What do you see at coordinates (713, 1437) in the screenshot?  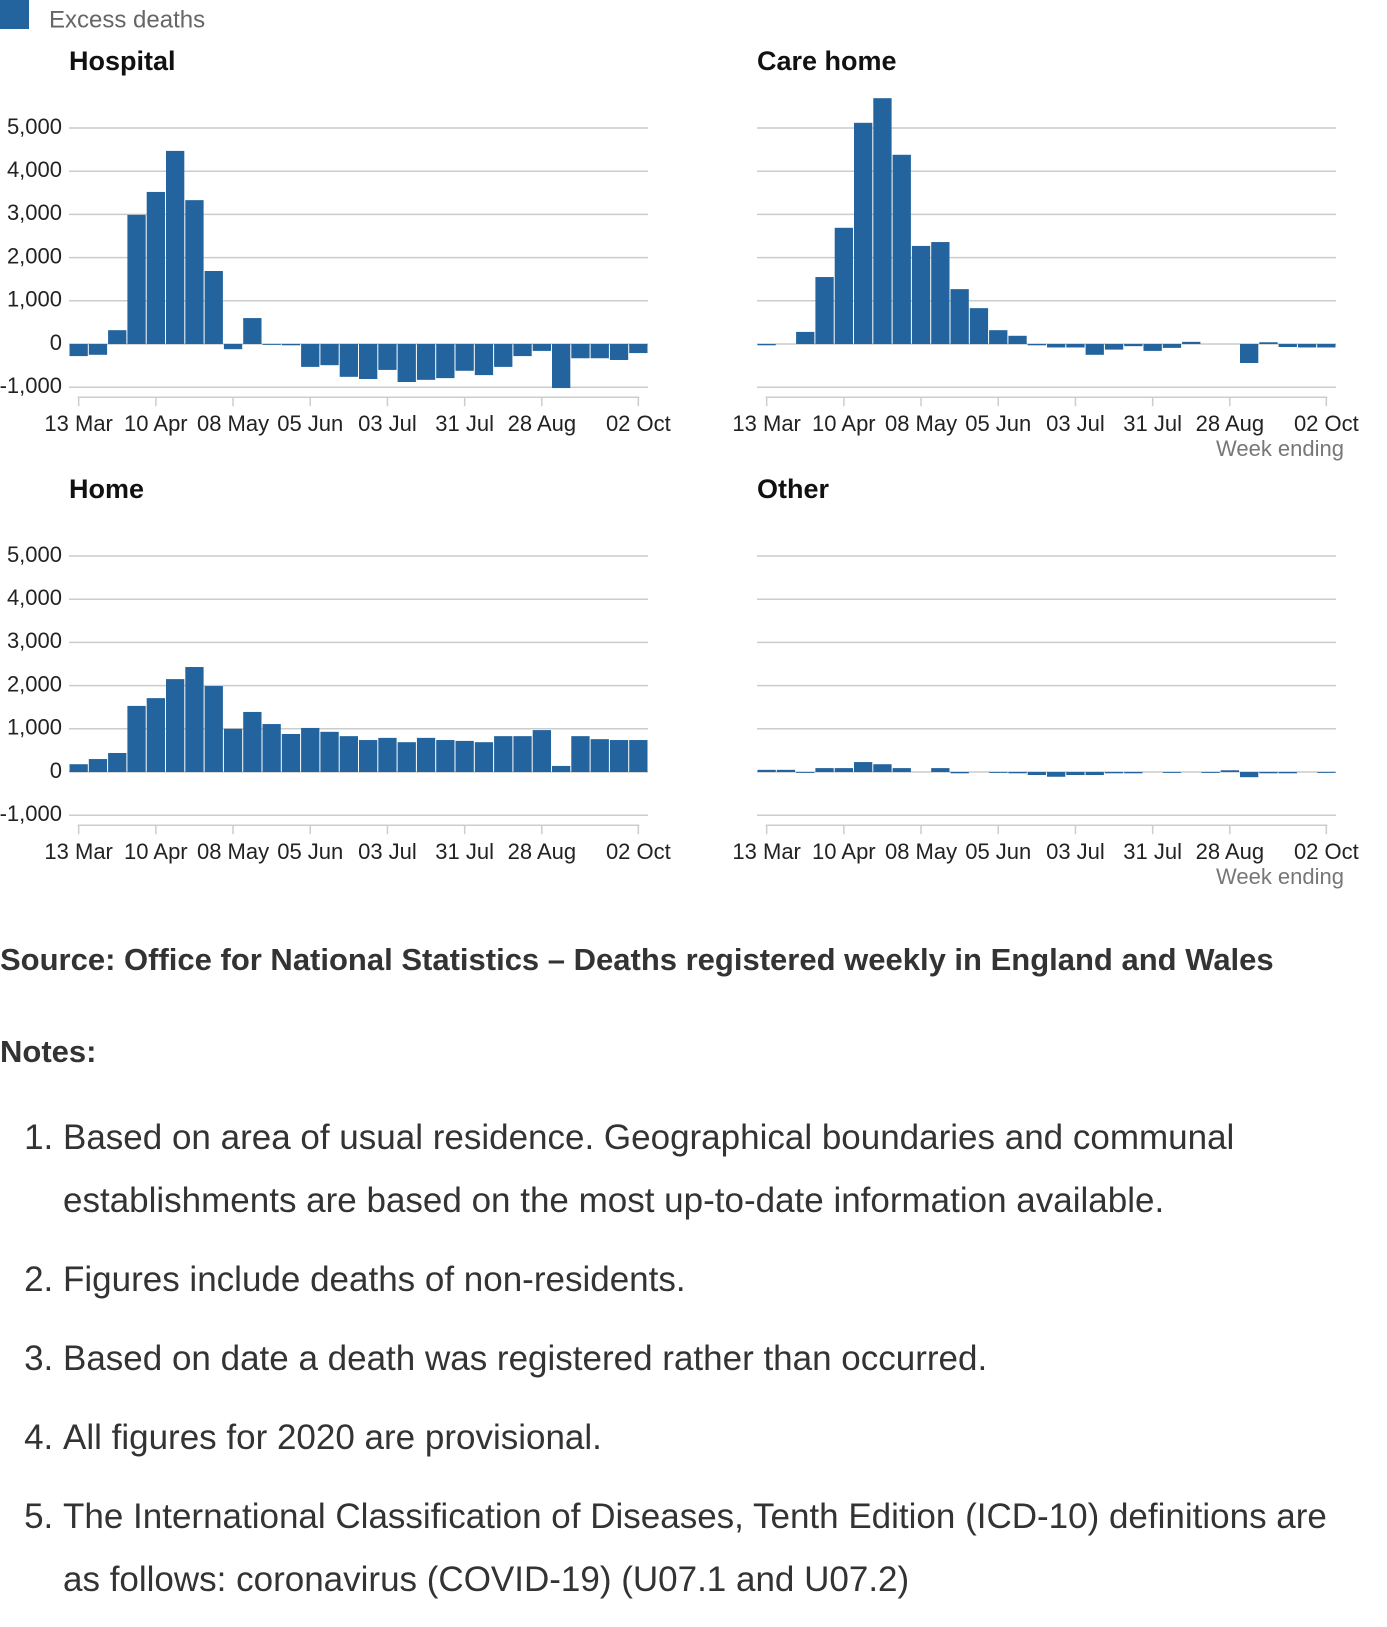 I see `note: All figures for 2020 are provisional.` at bounding box center [713, 1437].